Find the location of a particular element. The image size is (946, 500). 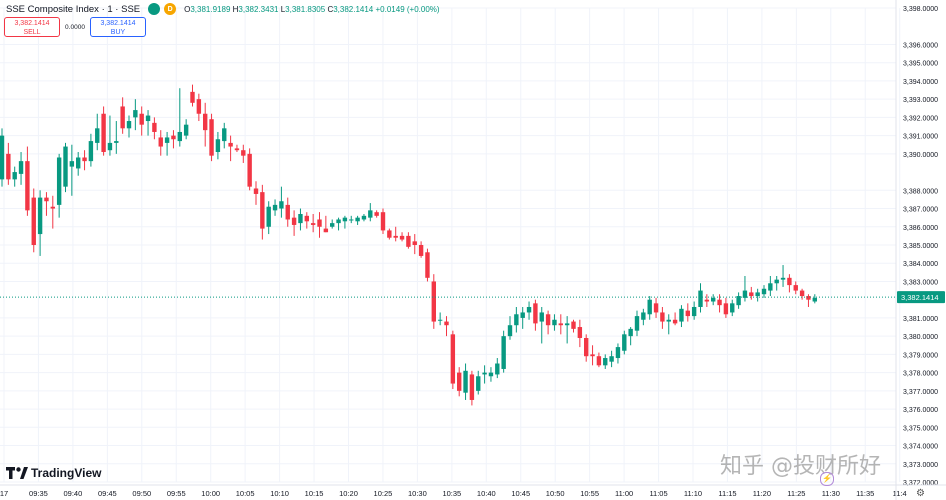

x-tick-label: 09:40 is located at coordinates (73, 493).